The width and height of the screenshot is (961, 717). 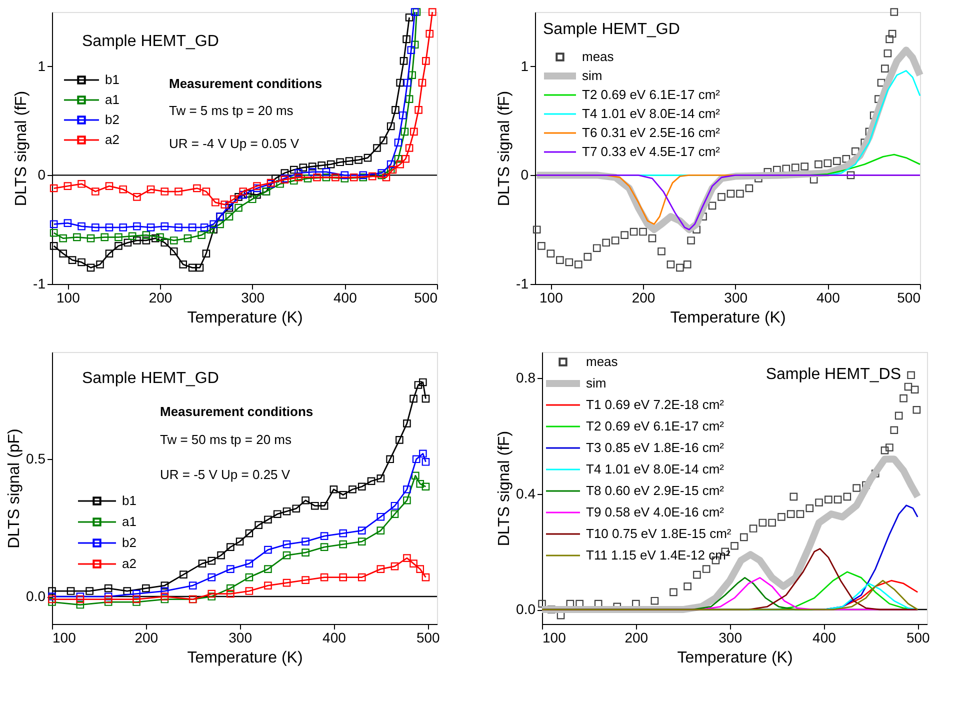 What do you see at coordinates (526, 378) in the screenshot?
I see `y-tick-label: 0.8` at bounding box center [526, 378].